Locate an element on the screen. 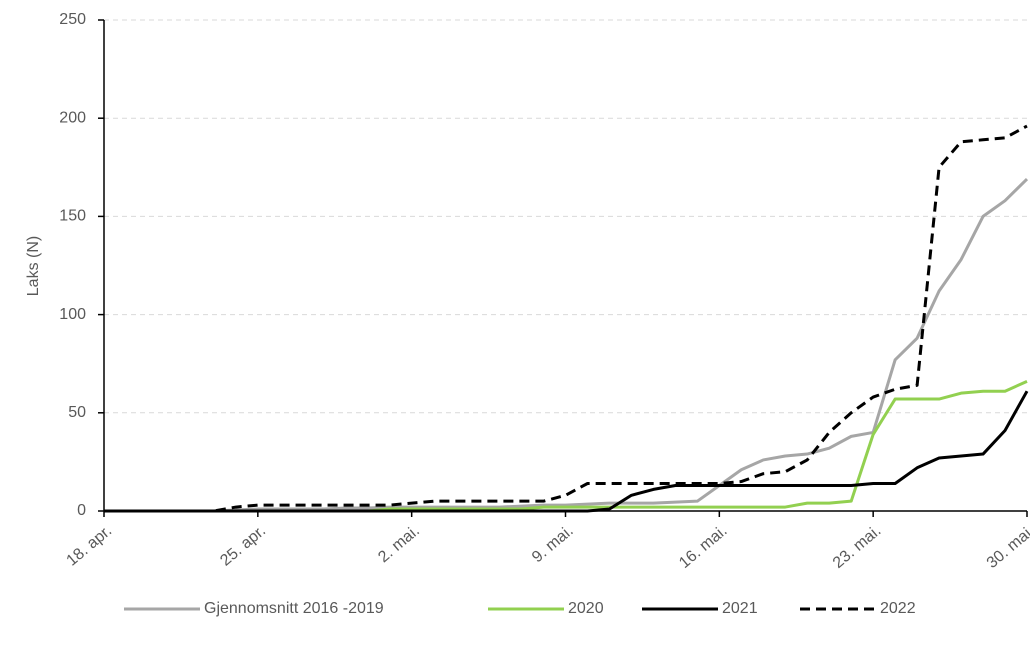  legend-label: Gjennomsnitt 2016 -2019 is located at coordinates (294, 608).